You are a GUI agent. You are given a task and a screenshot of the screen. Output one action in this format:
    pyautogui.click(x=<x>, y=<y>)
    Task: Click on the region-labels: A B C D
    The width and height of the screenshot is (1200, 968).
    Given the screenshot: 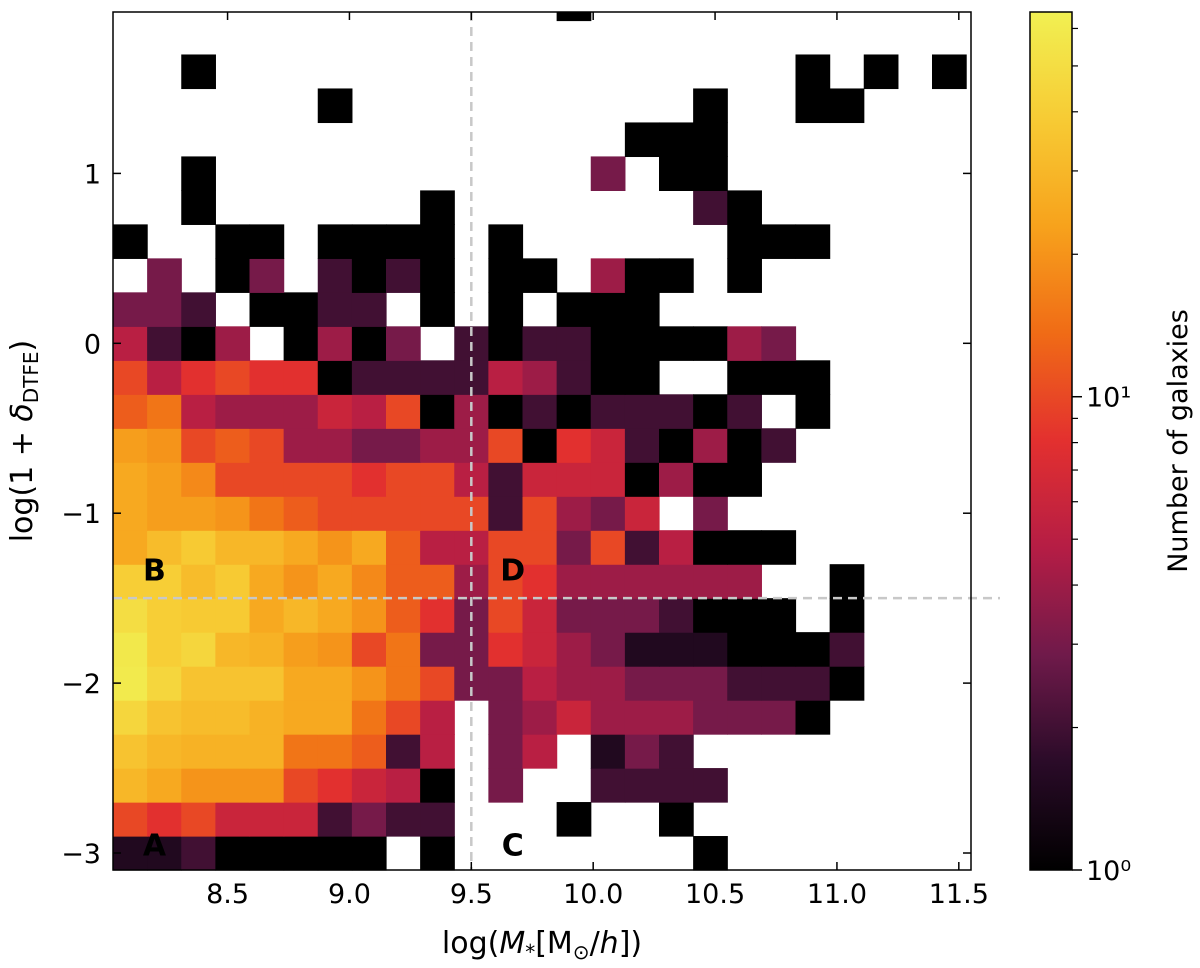 What is the action you would take?
    pyautogui.click(x=334, y=708)
    